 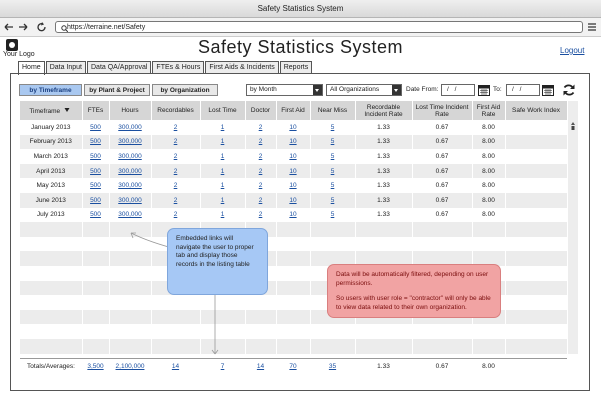 What do you see at coordinates (364, 90) in the screenshot?
I see `organization-select: All Organizations` at bounding box center [364, 90].